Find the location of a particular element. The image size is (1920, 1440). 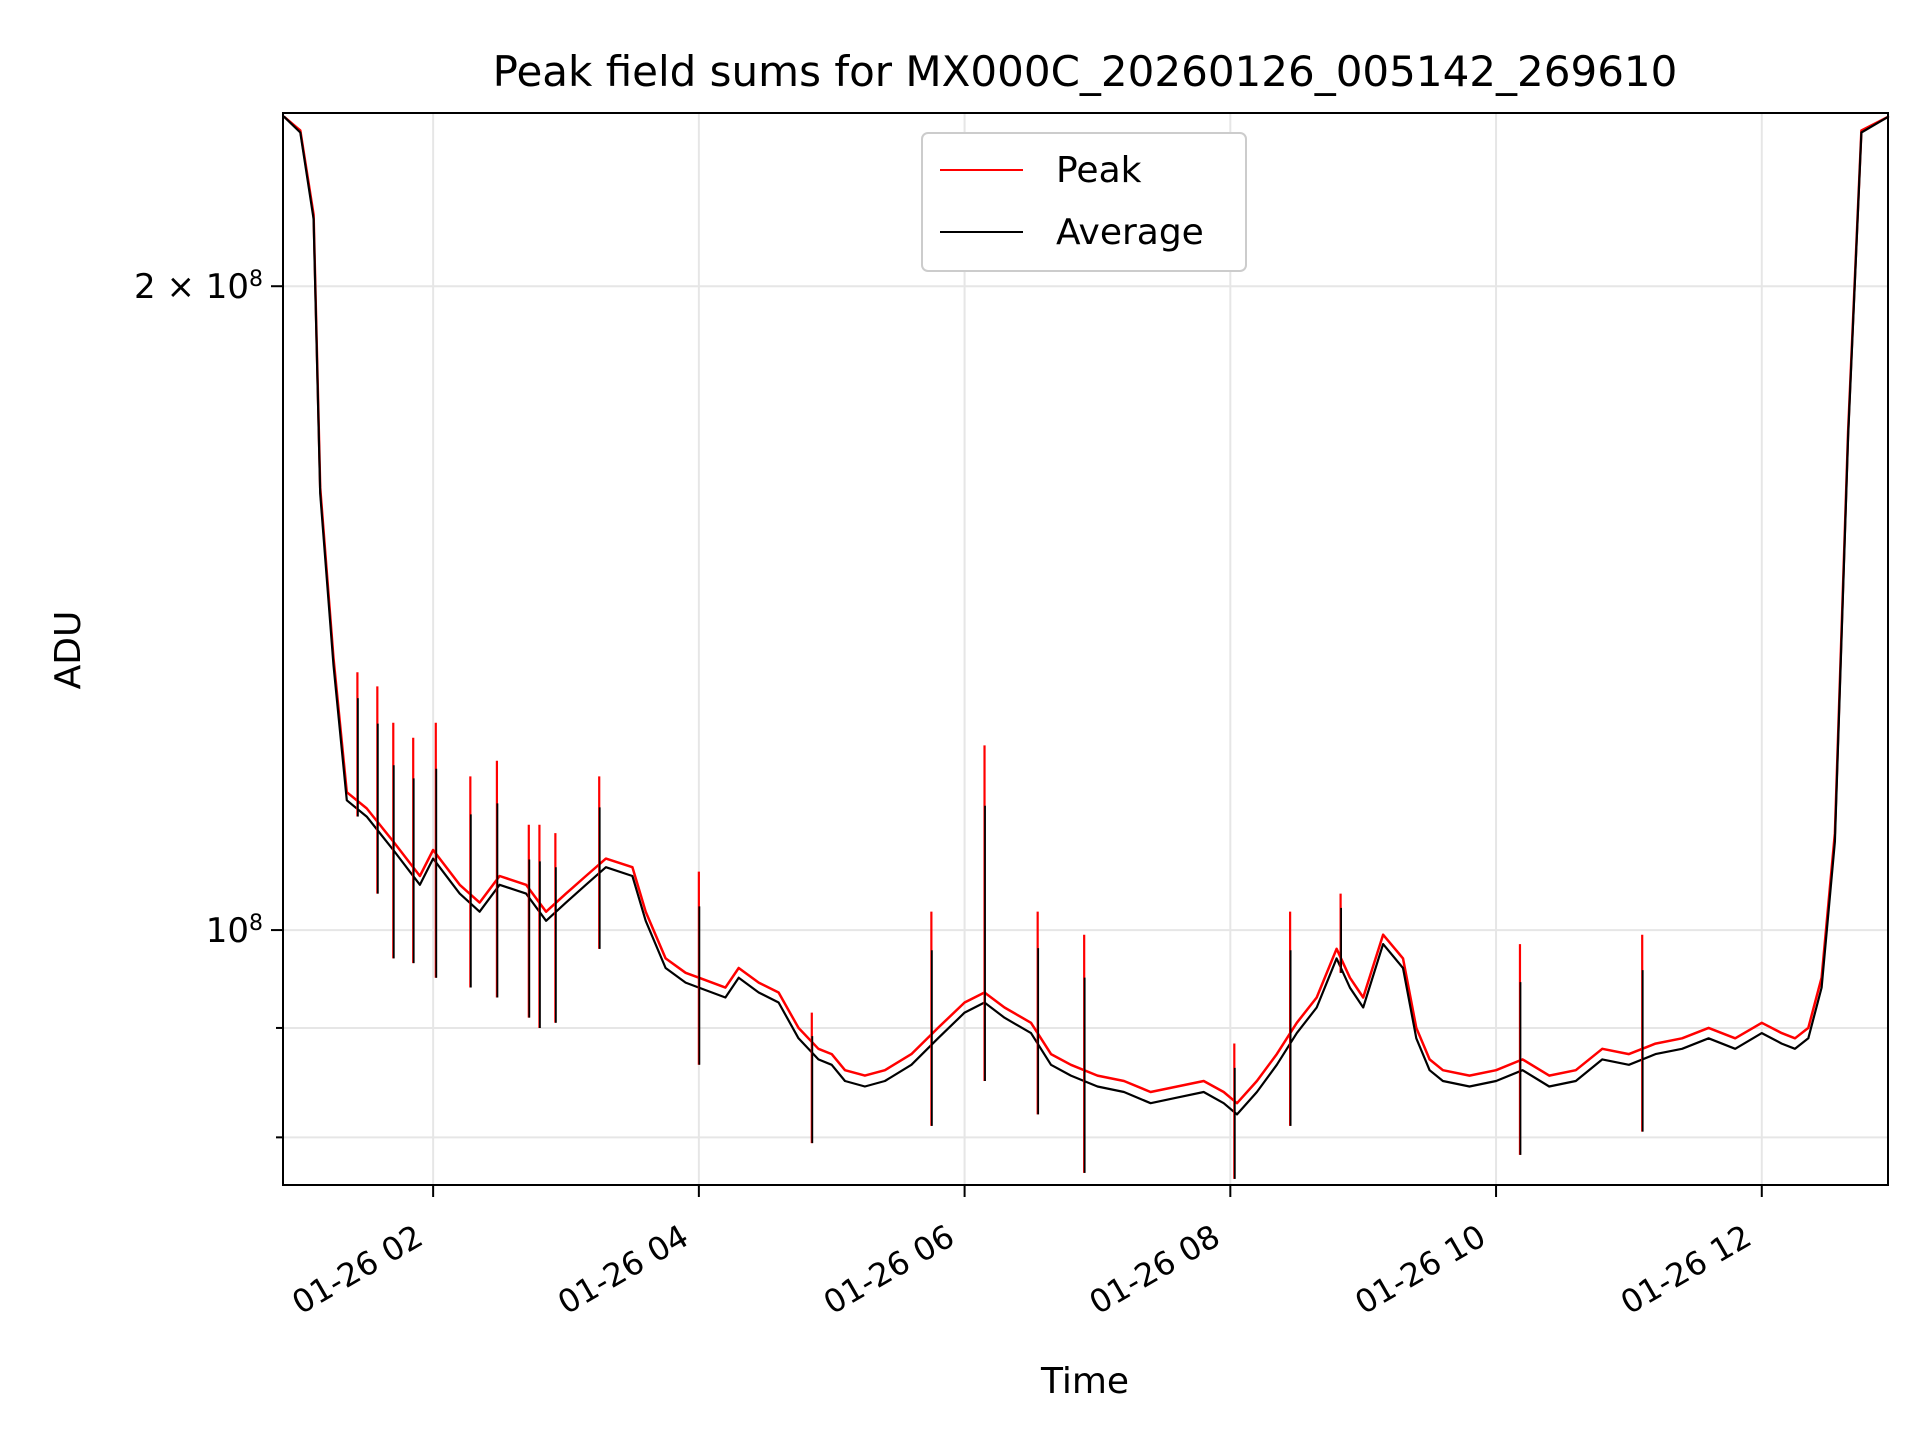

legend-frame is located at coordinates (1084, 202).